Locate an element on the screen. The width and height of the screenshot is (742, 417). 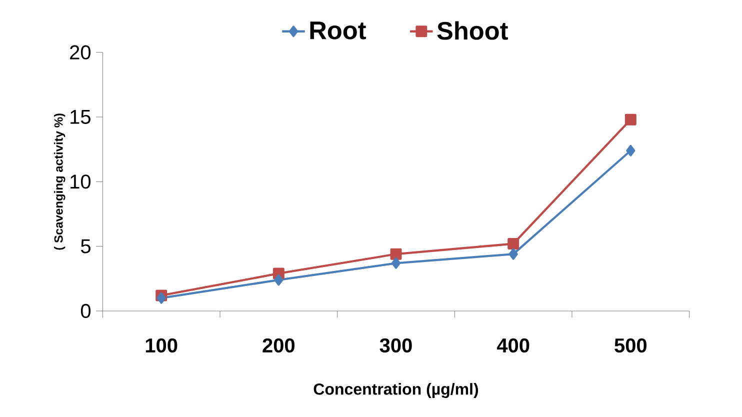
y-tick-label: 20 is located at coordinates (80, 52).